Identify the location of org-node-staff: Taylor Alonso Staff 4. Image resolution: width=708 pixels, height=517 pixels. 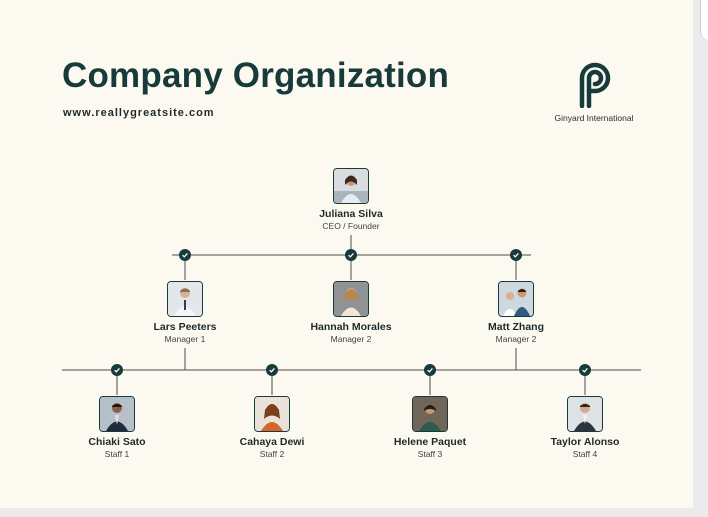
(585, 427).